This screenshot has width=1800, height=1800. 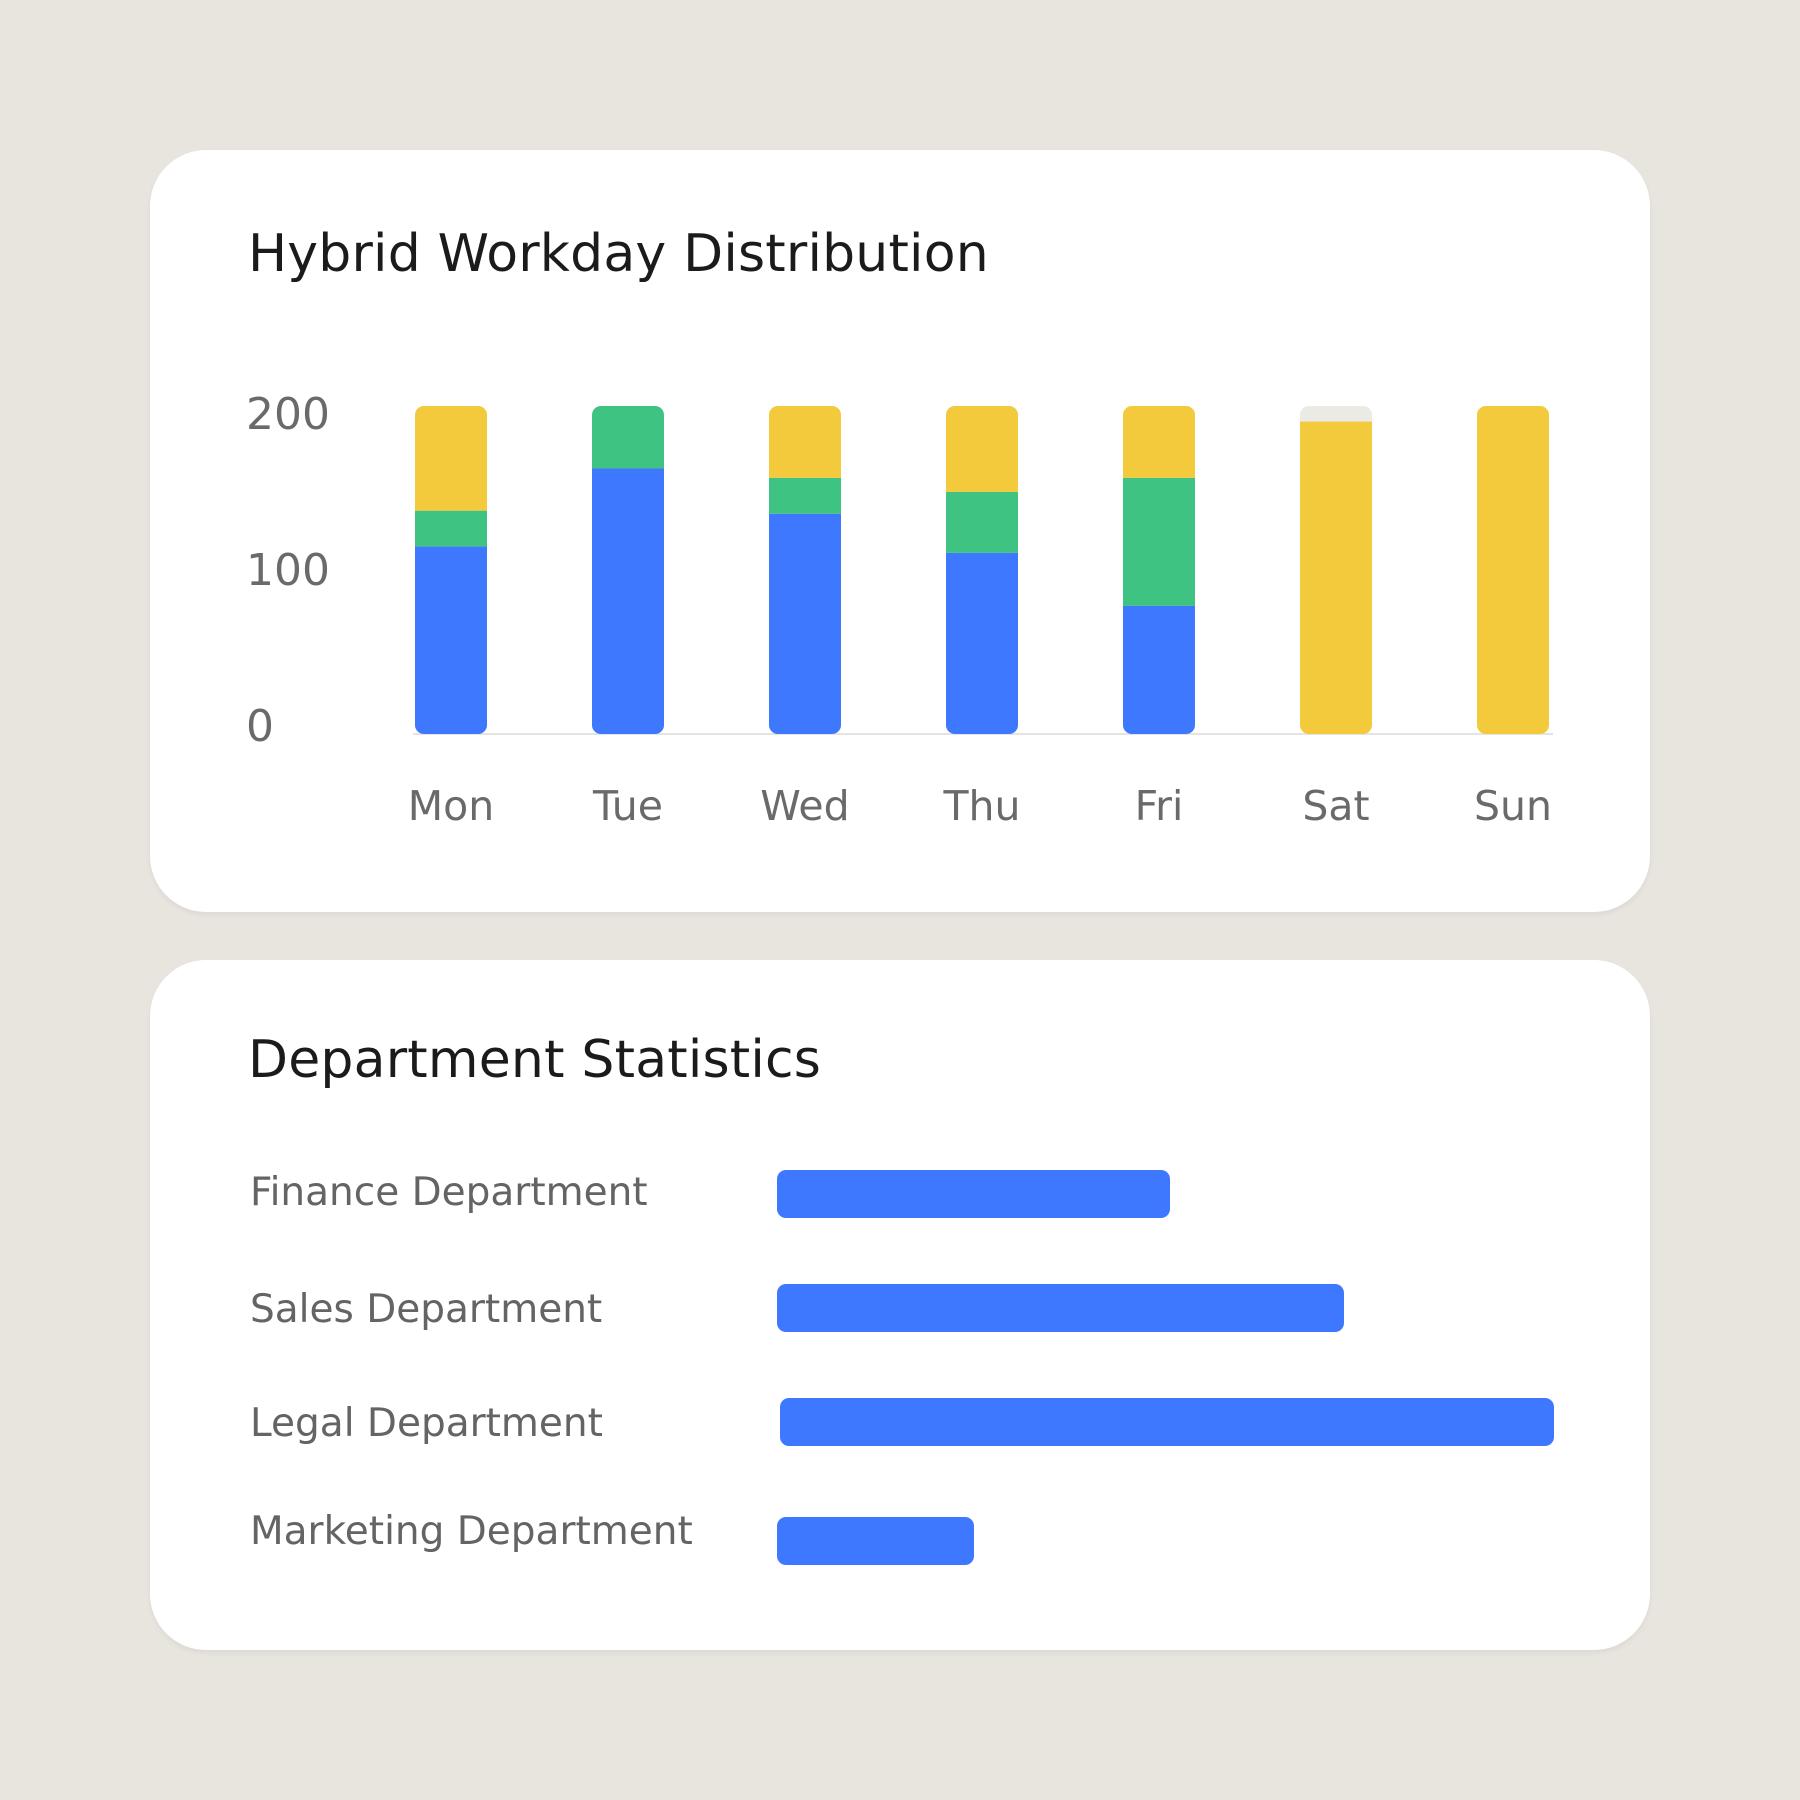 I want to click on x-tick-label: Sun, so click(x=1513, y=806).